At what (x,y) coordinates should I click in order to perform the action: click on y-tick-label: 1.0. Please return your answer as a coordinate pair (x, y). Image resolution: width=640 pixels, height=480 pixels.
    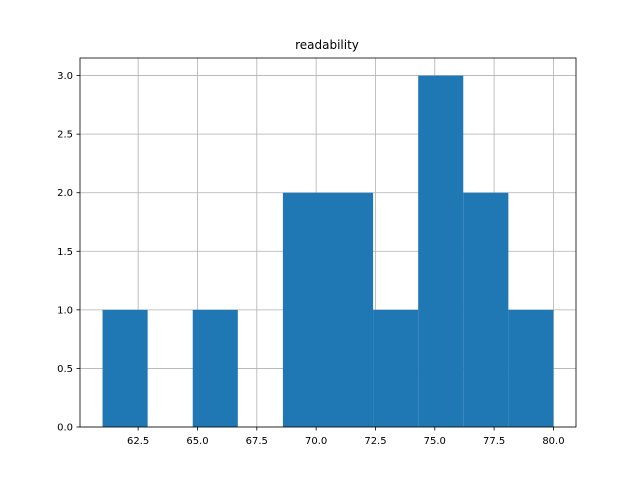
    Looking at the image, I should click on (65, 310).